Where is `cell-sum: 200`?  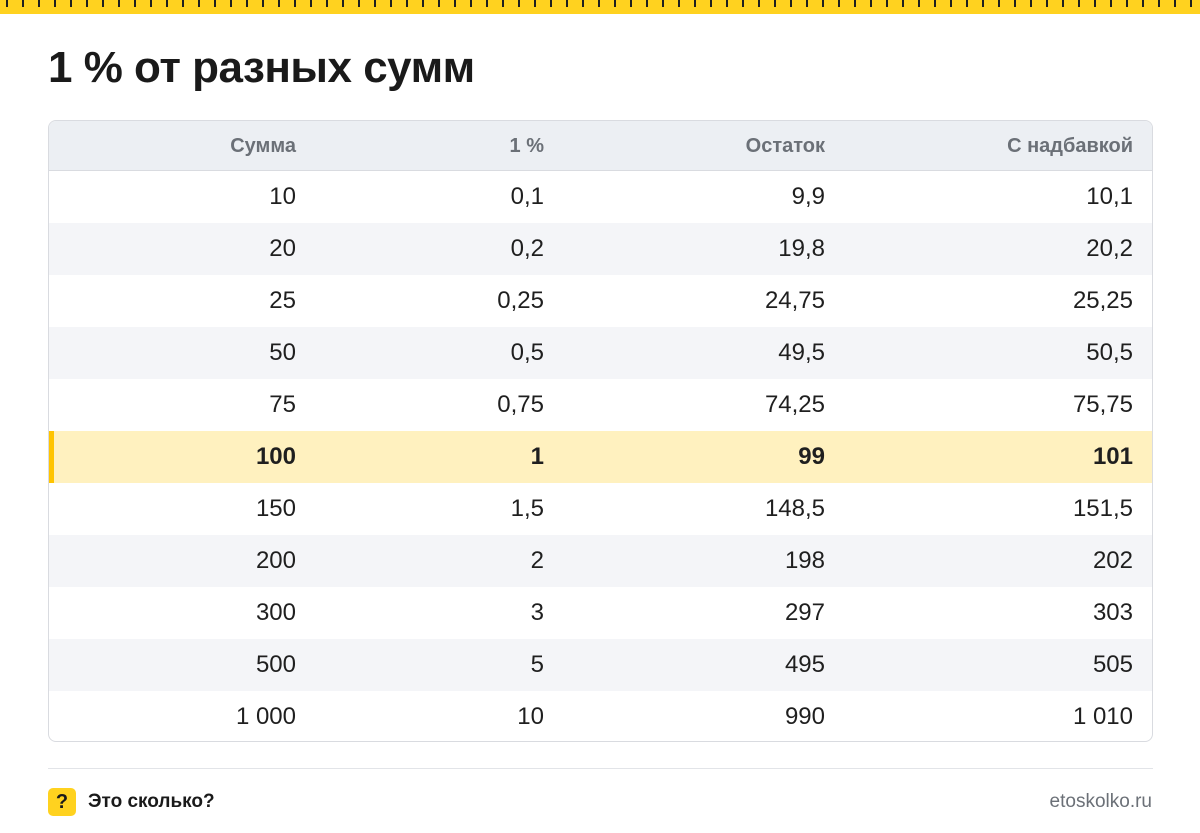
cell-sum: 200 is located at coordinates (275, 560).